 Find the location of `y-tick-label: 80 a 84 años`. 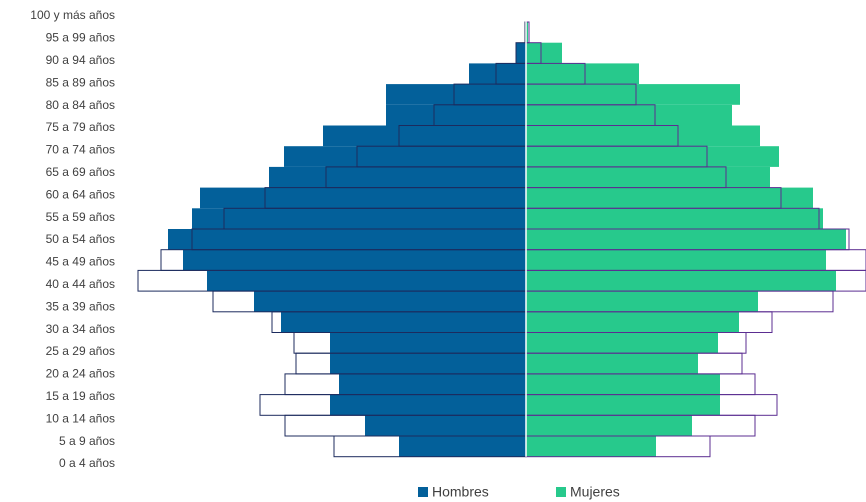

y-tick-label: 80 a 84 años is located at coordinates (80, 105).